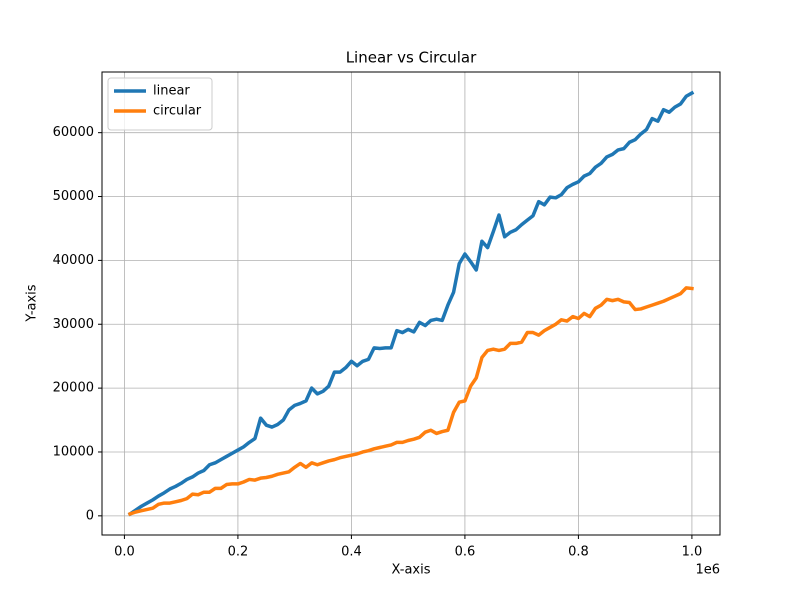 The image size is (800, 600). Describe the element at coordinates (351, 552) in the screenshot. I see `x-tick-label: 0.4` at that location.